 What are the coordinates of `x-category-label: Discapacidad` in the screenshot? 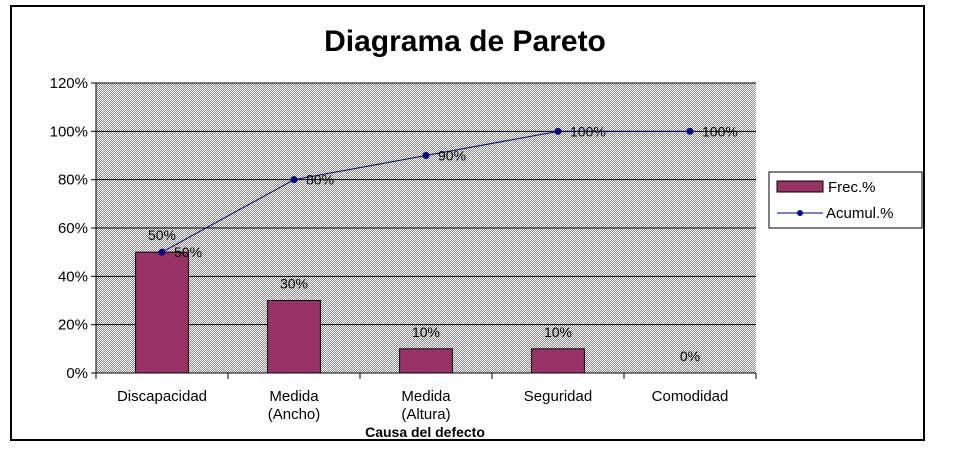 It's located at (162, 396).